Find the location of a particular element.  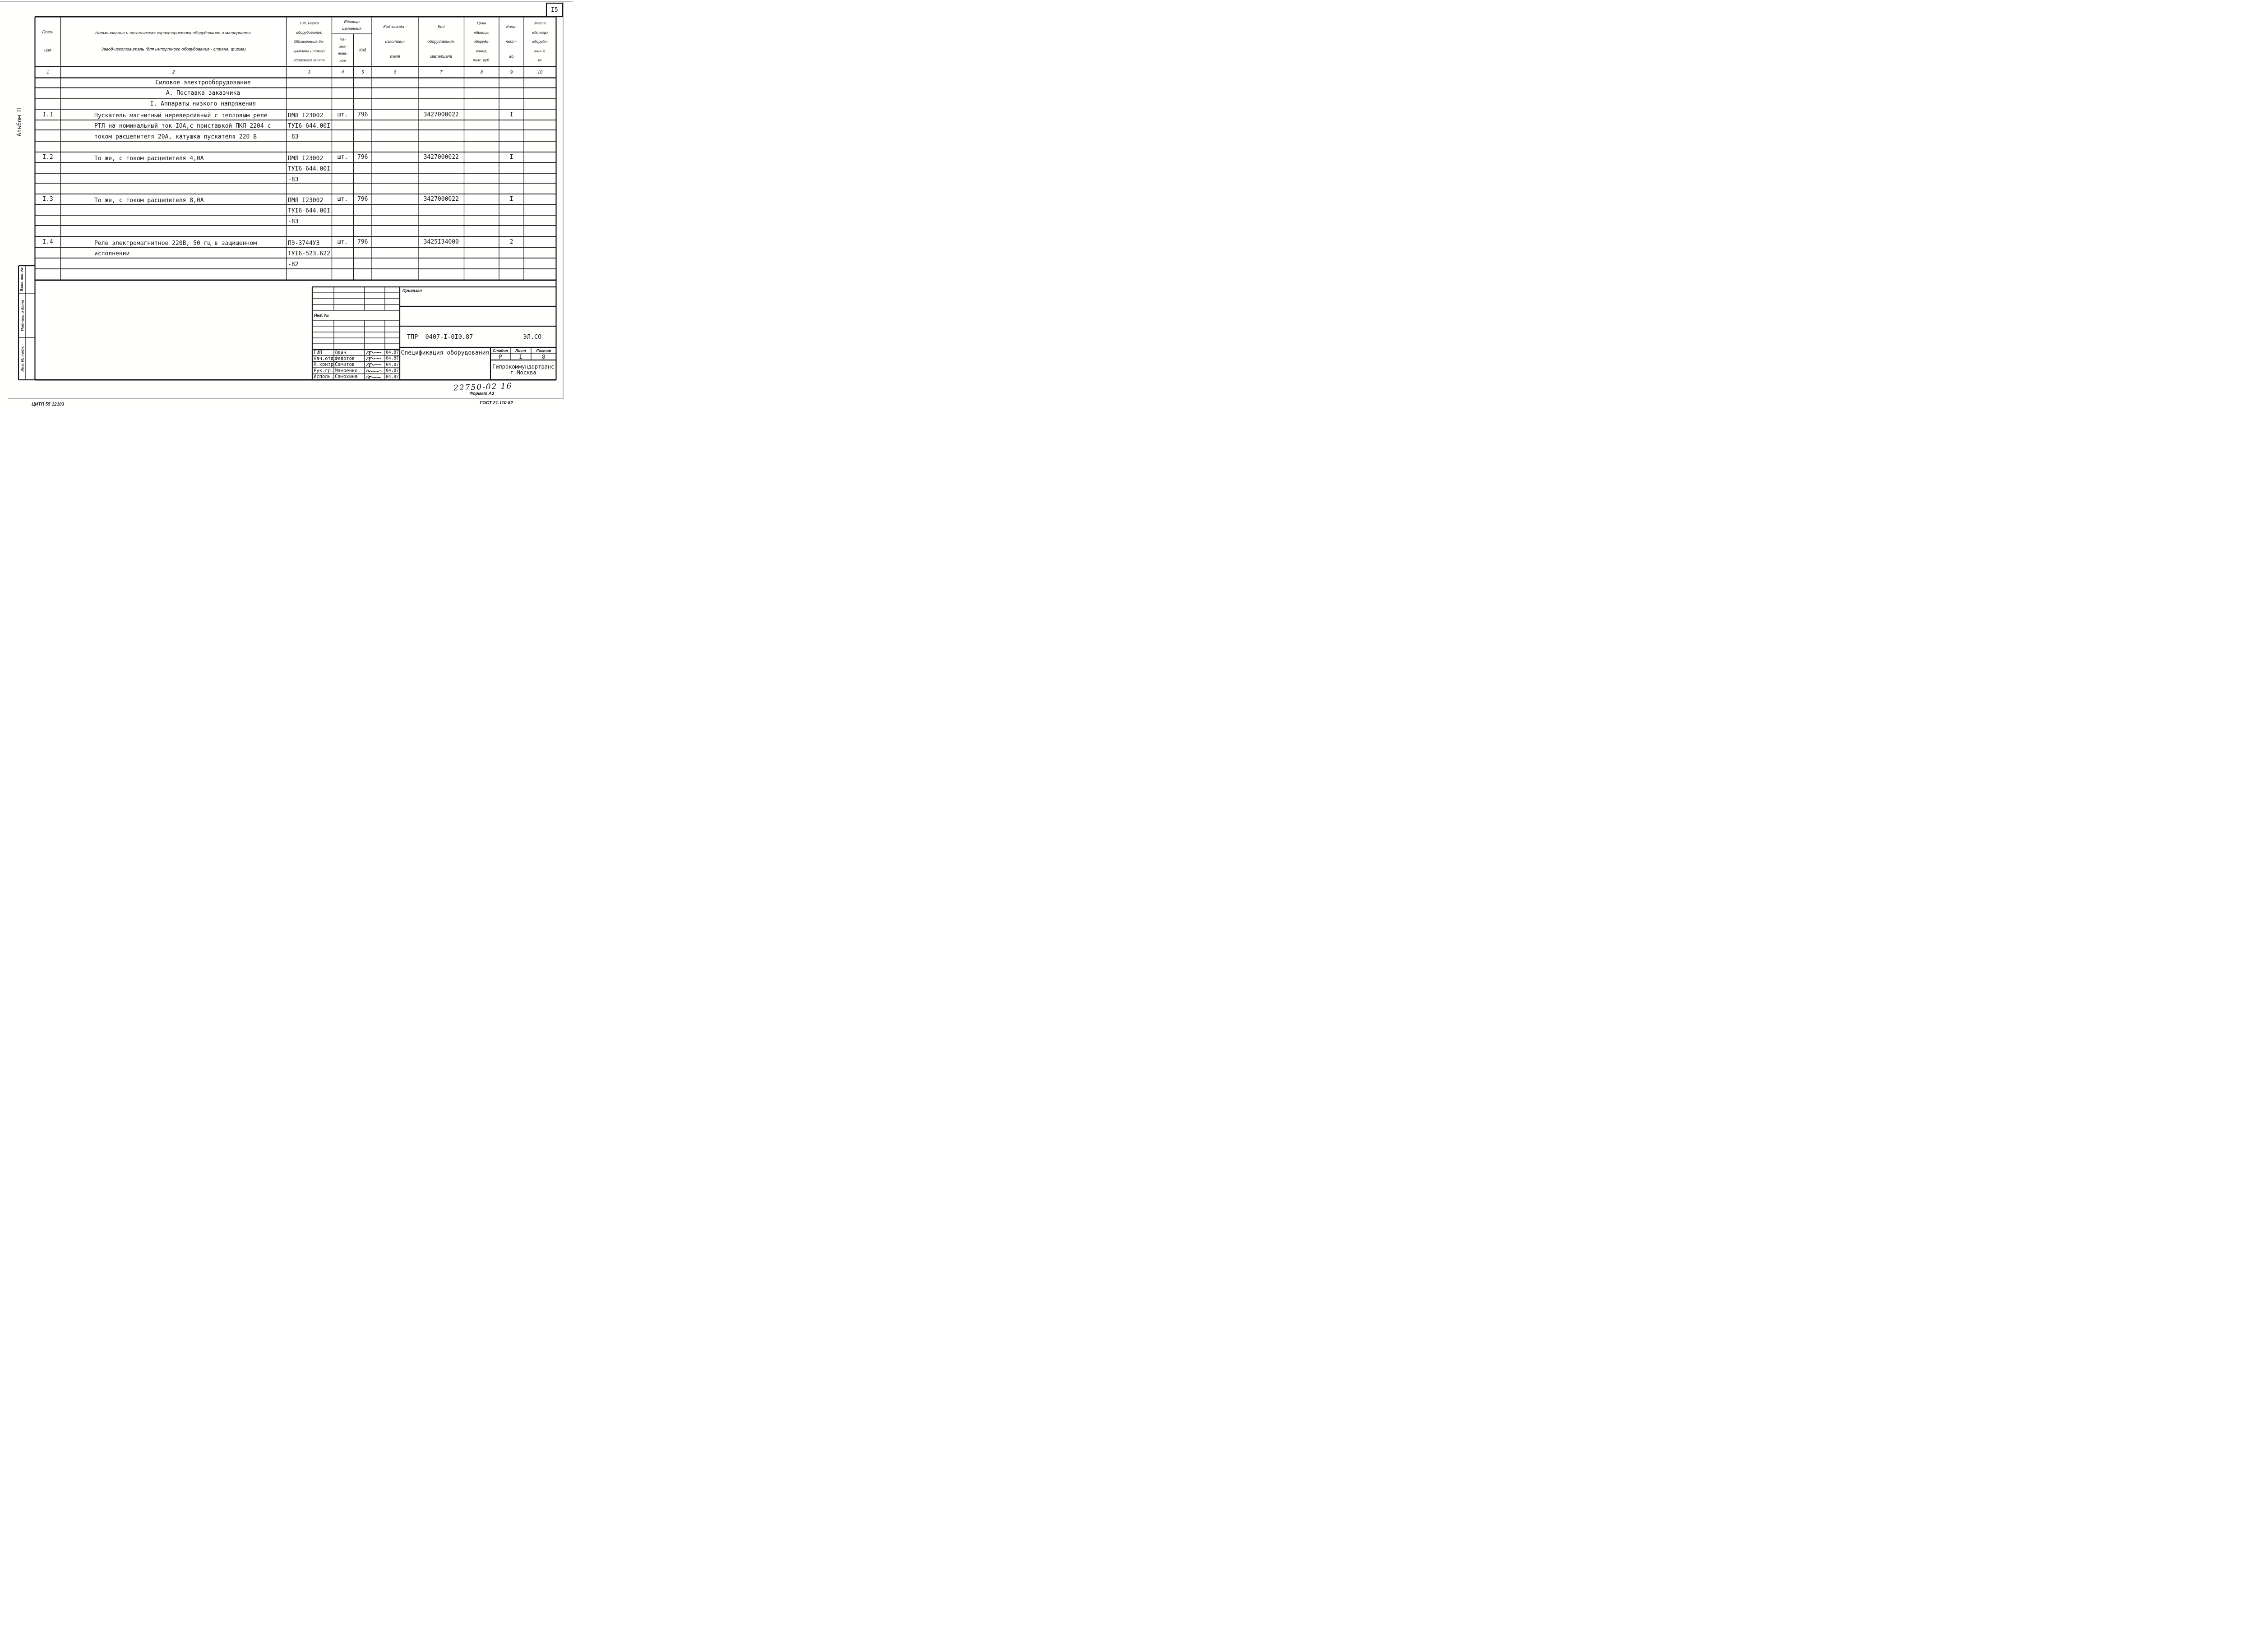

gost-label: ГОСТ 21.110-82 is located at coordinates (497, 403).